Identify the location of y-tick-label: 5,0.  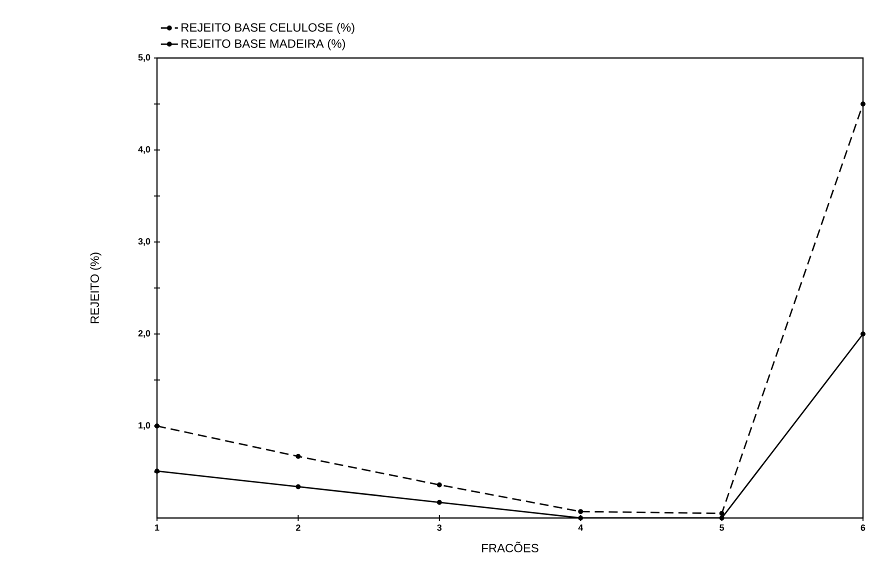
(144, 58).